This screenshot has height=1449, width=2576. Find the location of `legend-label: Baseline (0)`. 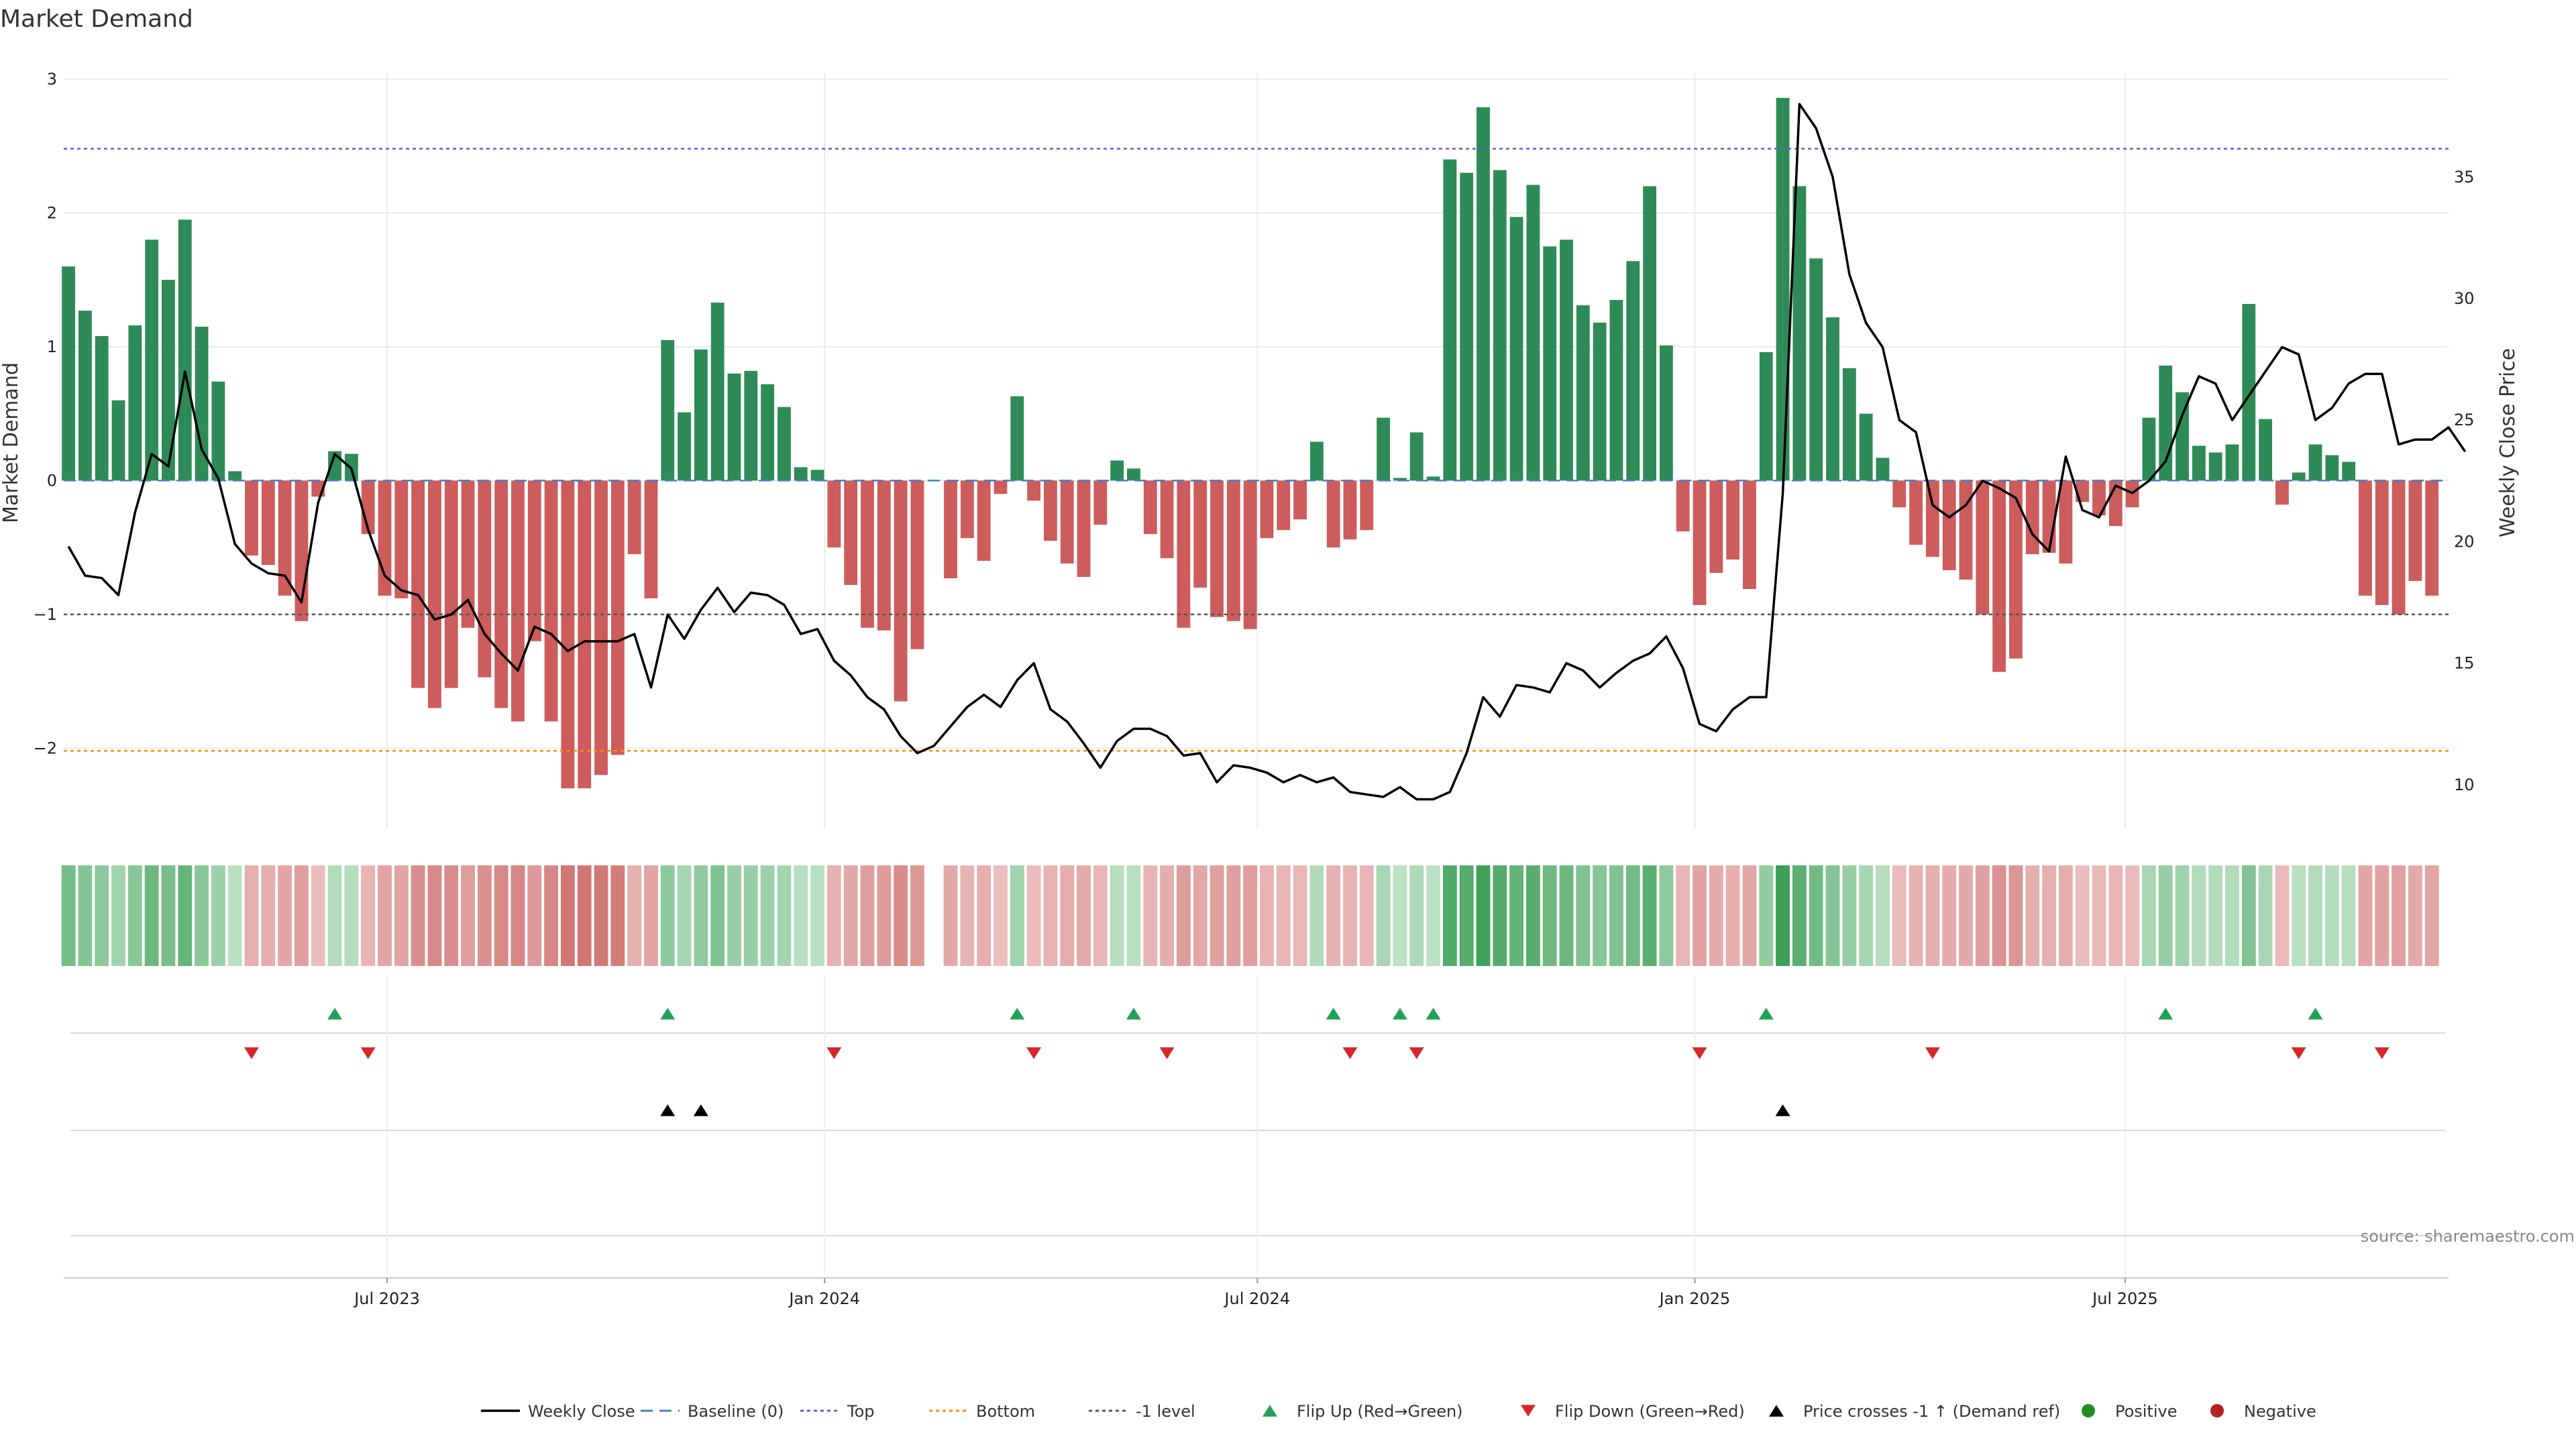

legend-label: Baseline (0) is located at coordinates (736, 1411).